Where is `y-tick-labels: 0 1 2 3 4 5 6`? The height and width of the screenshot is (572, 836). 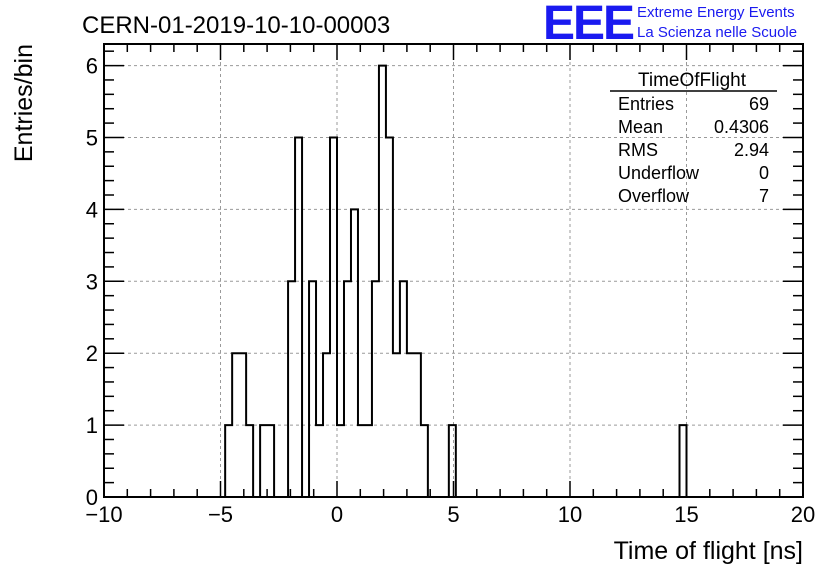 y-tick-labels: 0 1 2 3 4 5 6 is located at coordinates (92, 282).